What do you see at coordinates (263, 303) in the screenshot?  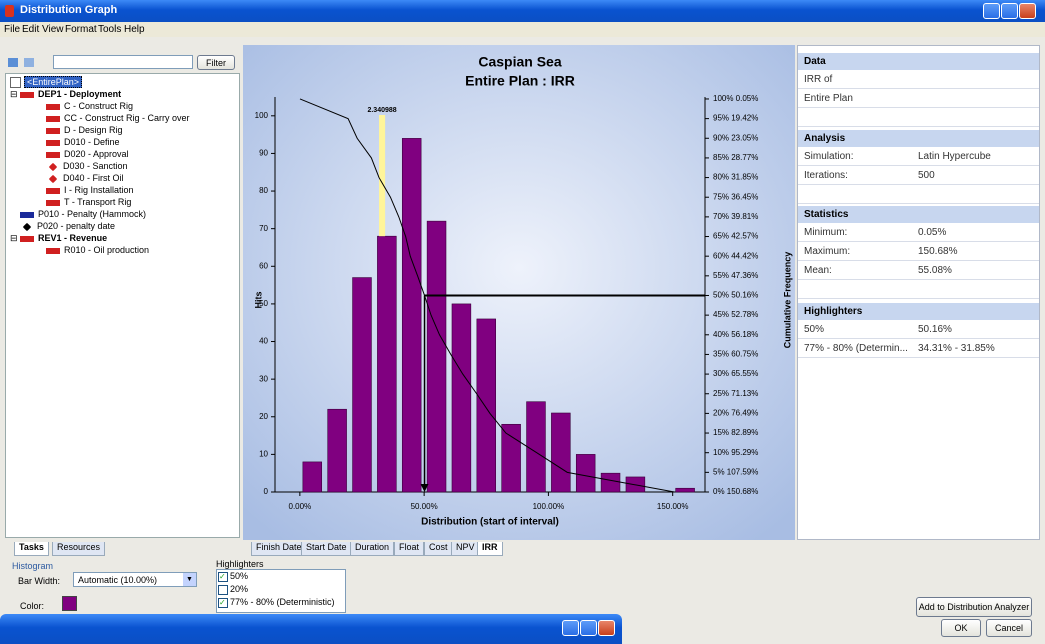 I see `y-tick-label: 50` at bounding box center [263, 303].